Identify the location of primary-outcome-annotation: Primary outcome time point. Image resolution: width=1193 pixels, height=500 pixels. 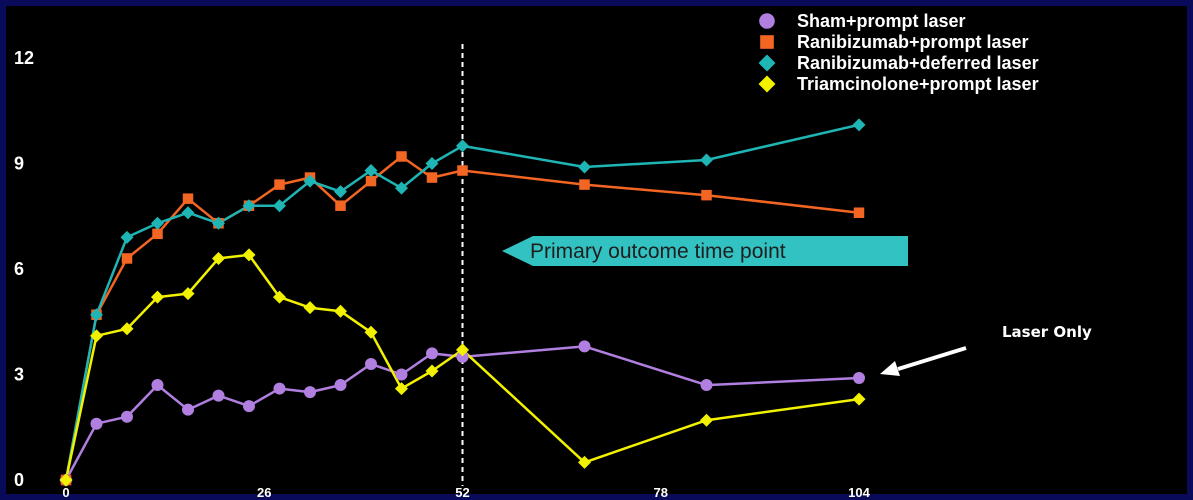
(705, 251).